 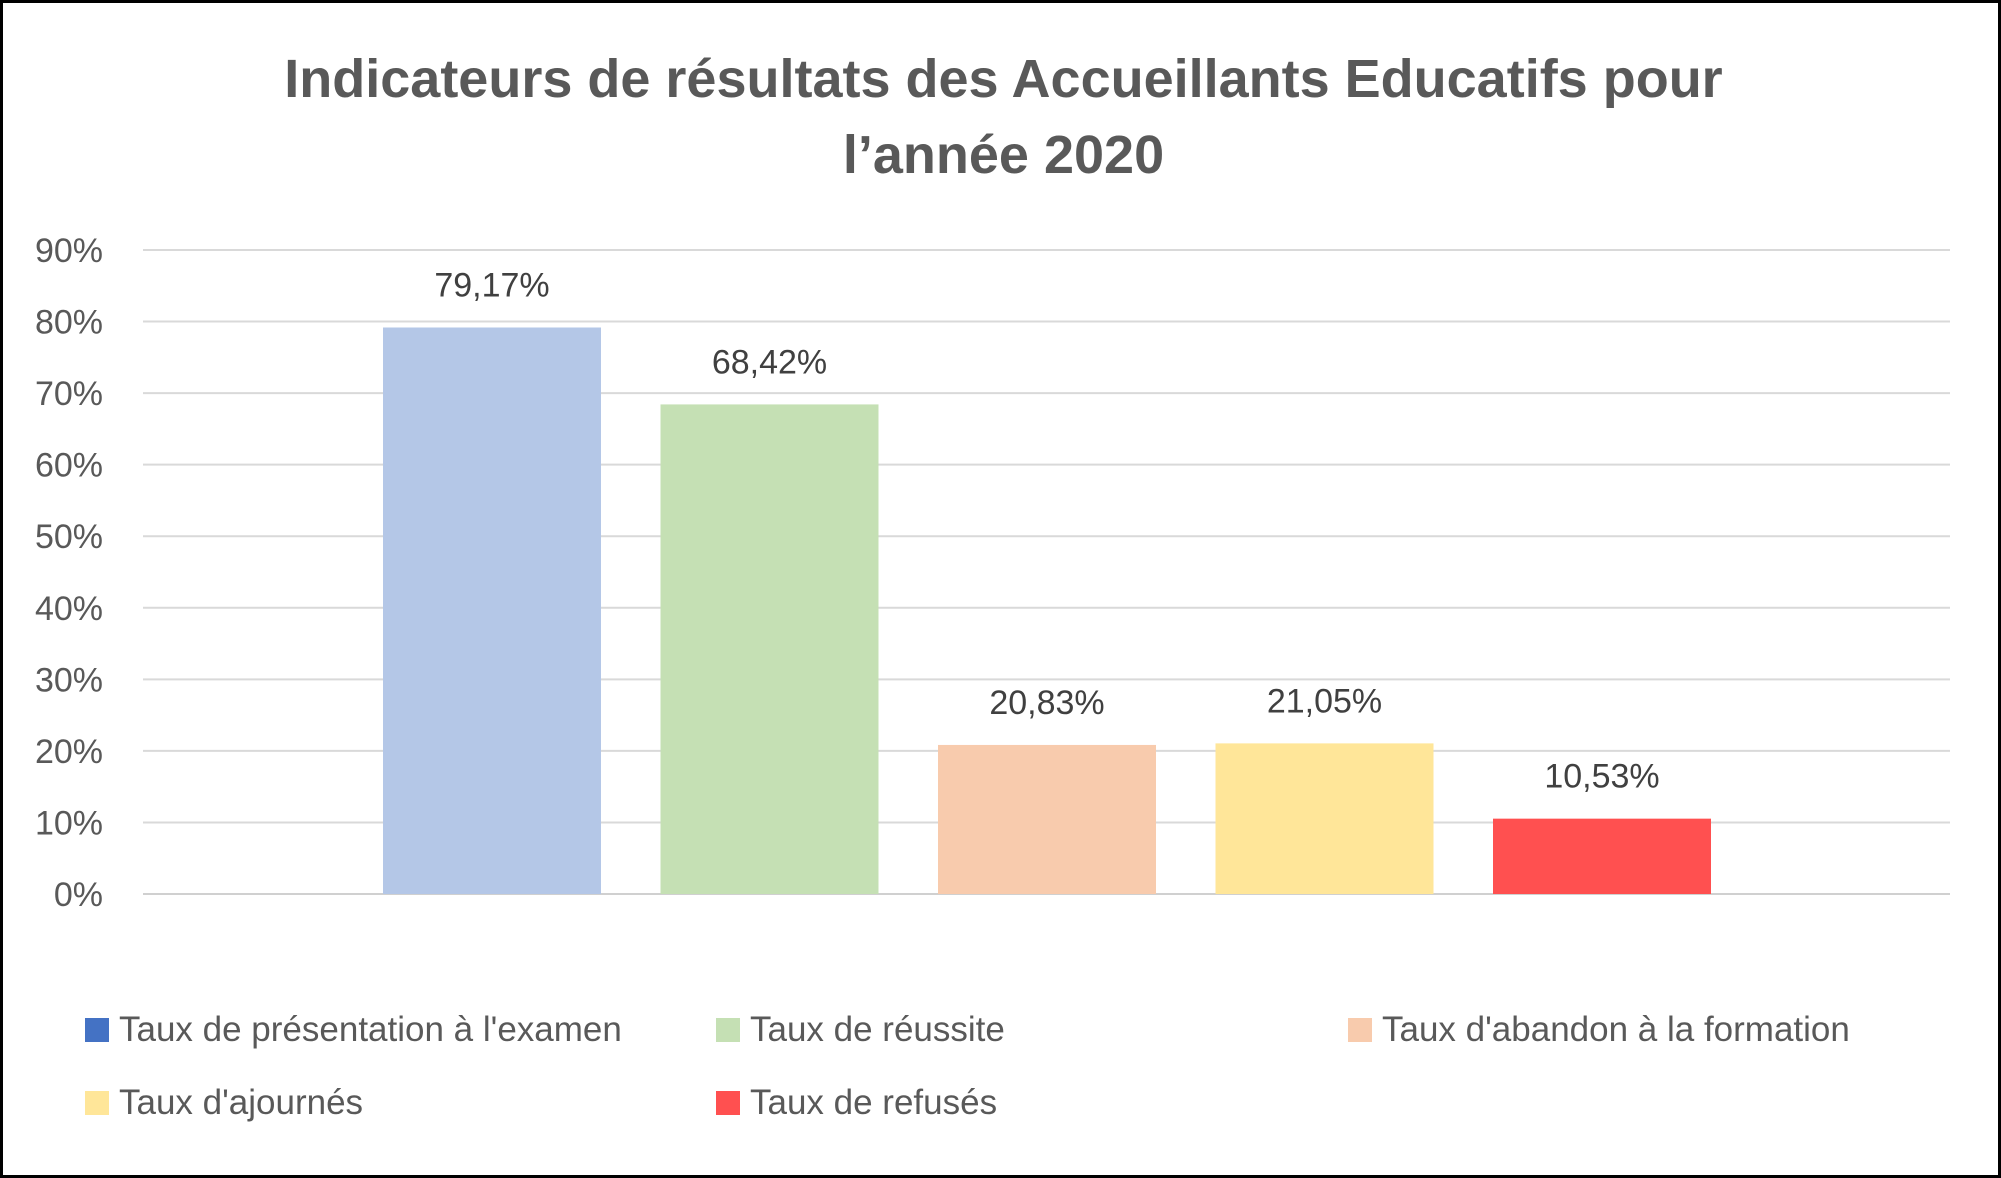 What do you see at coordinates (69, 573) in the screenshot?
I see `y-axis: 0% 10% 20% 30% 40% 50% 60% 70% 80% 90%` at bounding box center [69, 573].